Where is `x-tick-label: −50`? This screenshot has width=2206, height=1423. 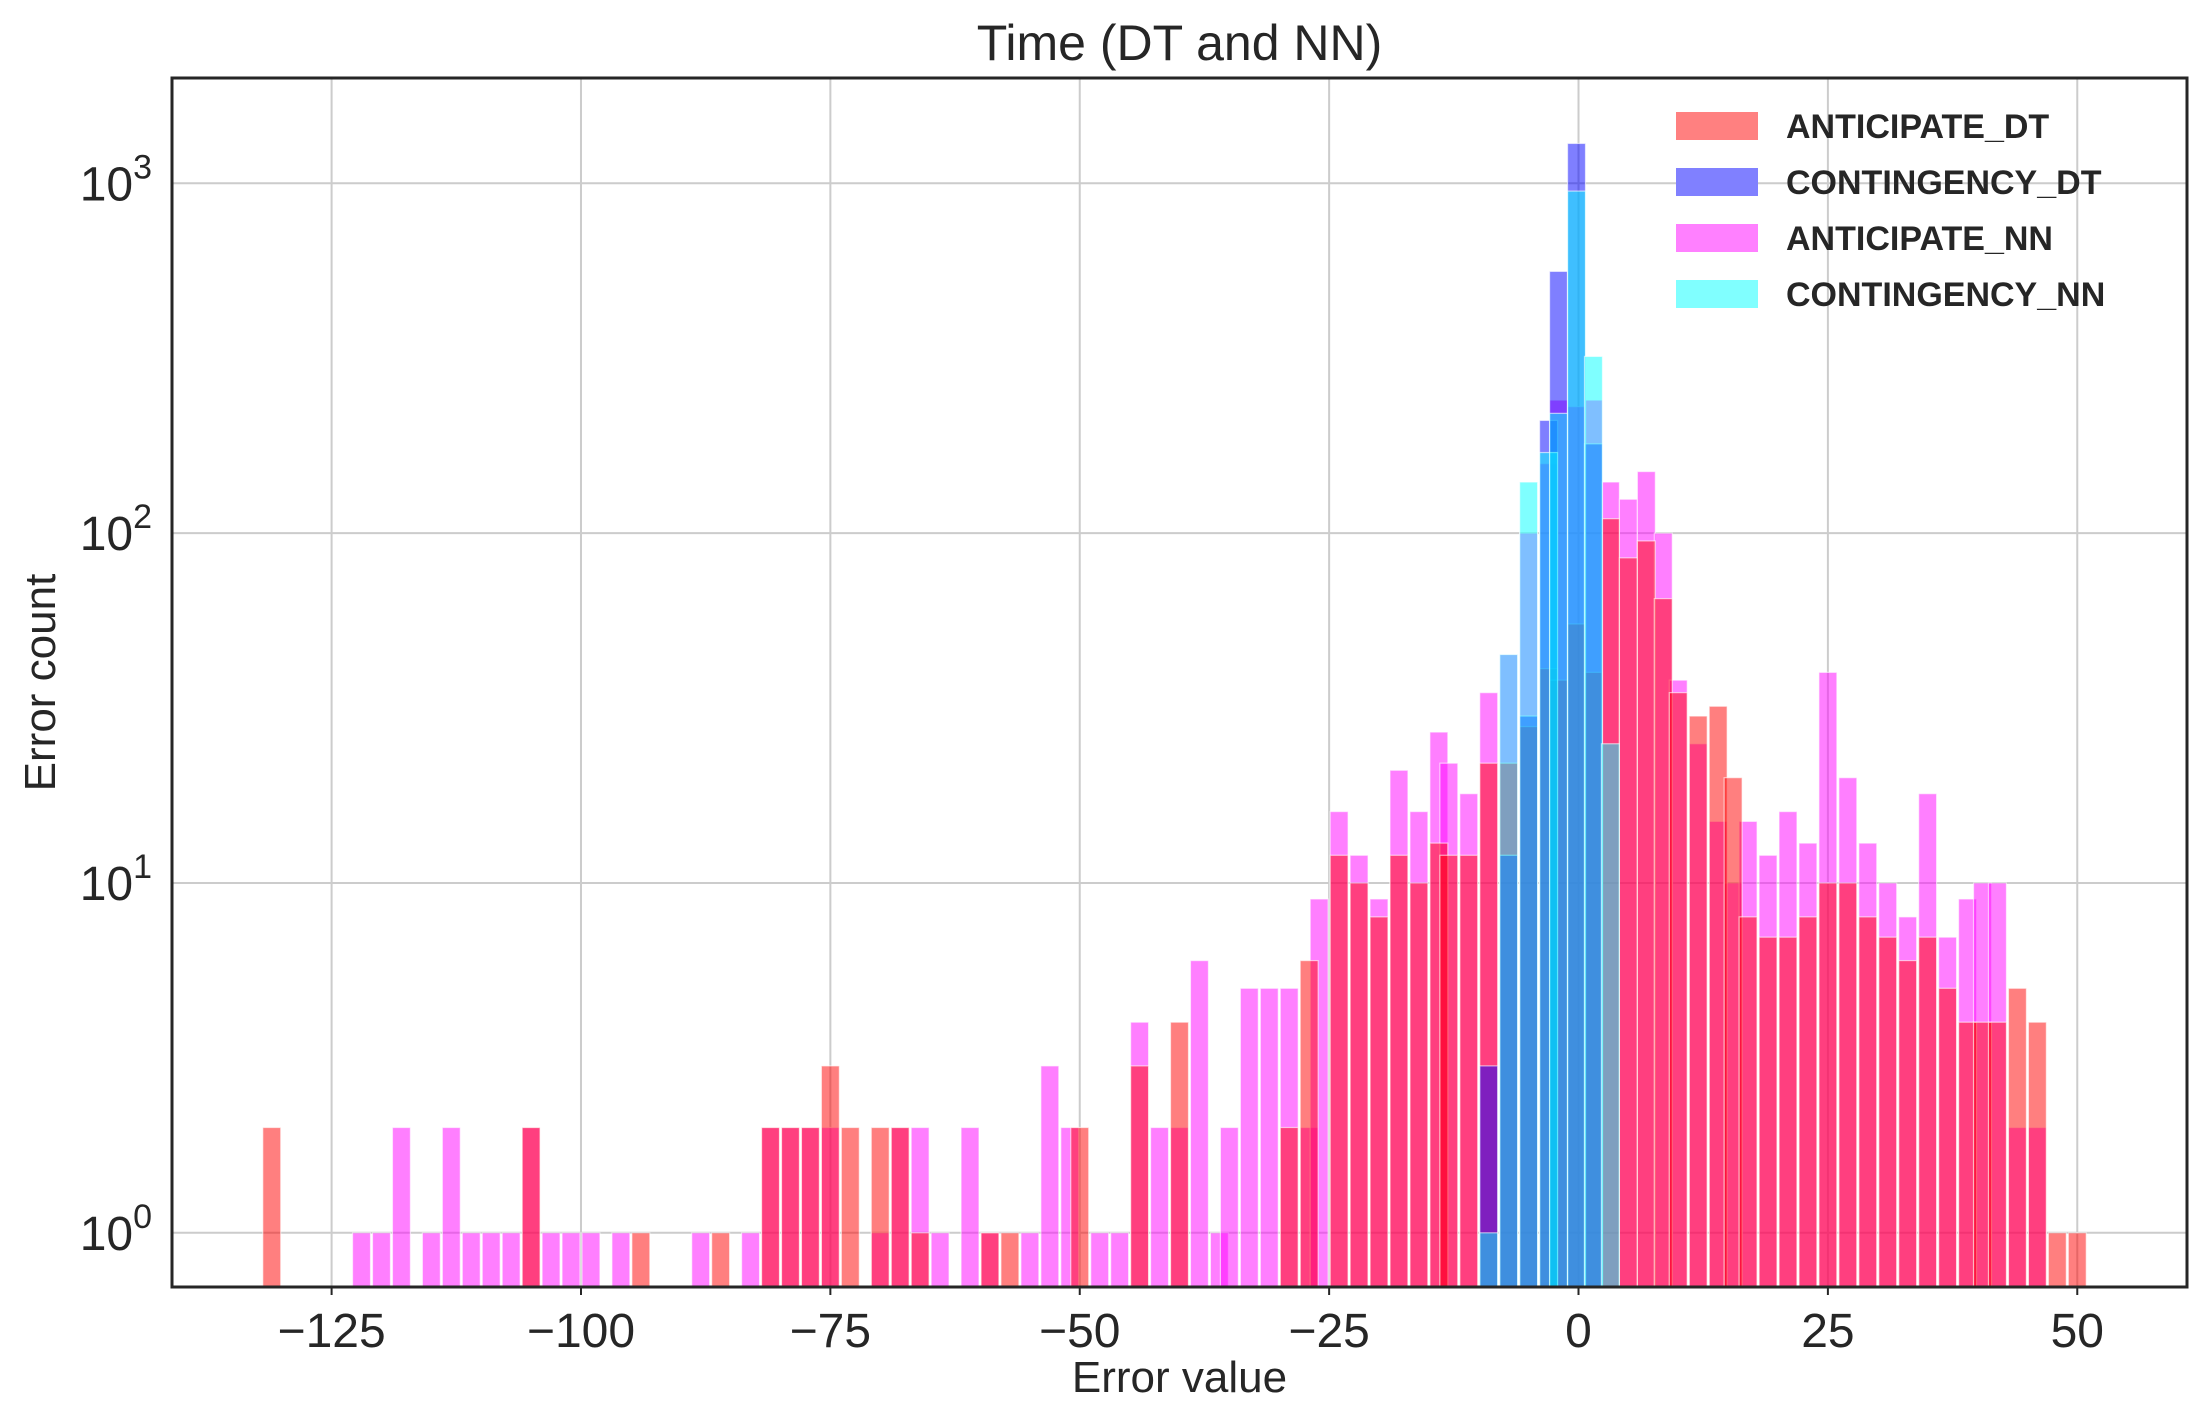 x-tick-label: −50 is located at coordinates (1079, 1331).